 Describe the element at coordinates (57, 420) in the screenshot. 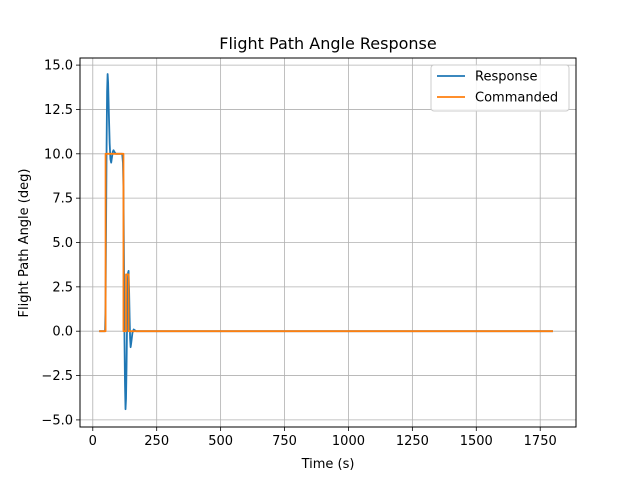

I see `y-tick-label: −5.0` at that location.